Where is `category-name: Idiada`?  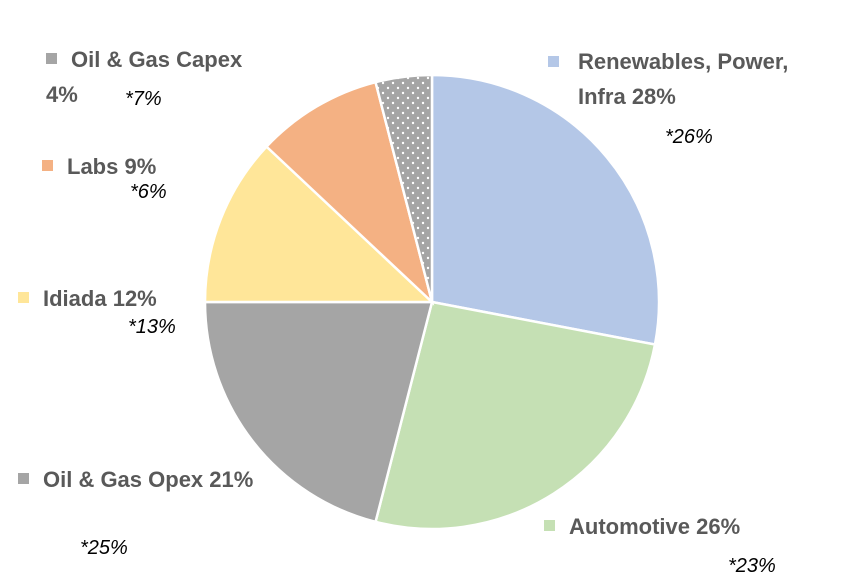 category-name: Idiada is located at coordinates (75, 298).